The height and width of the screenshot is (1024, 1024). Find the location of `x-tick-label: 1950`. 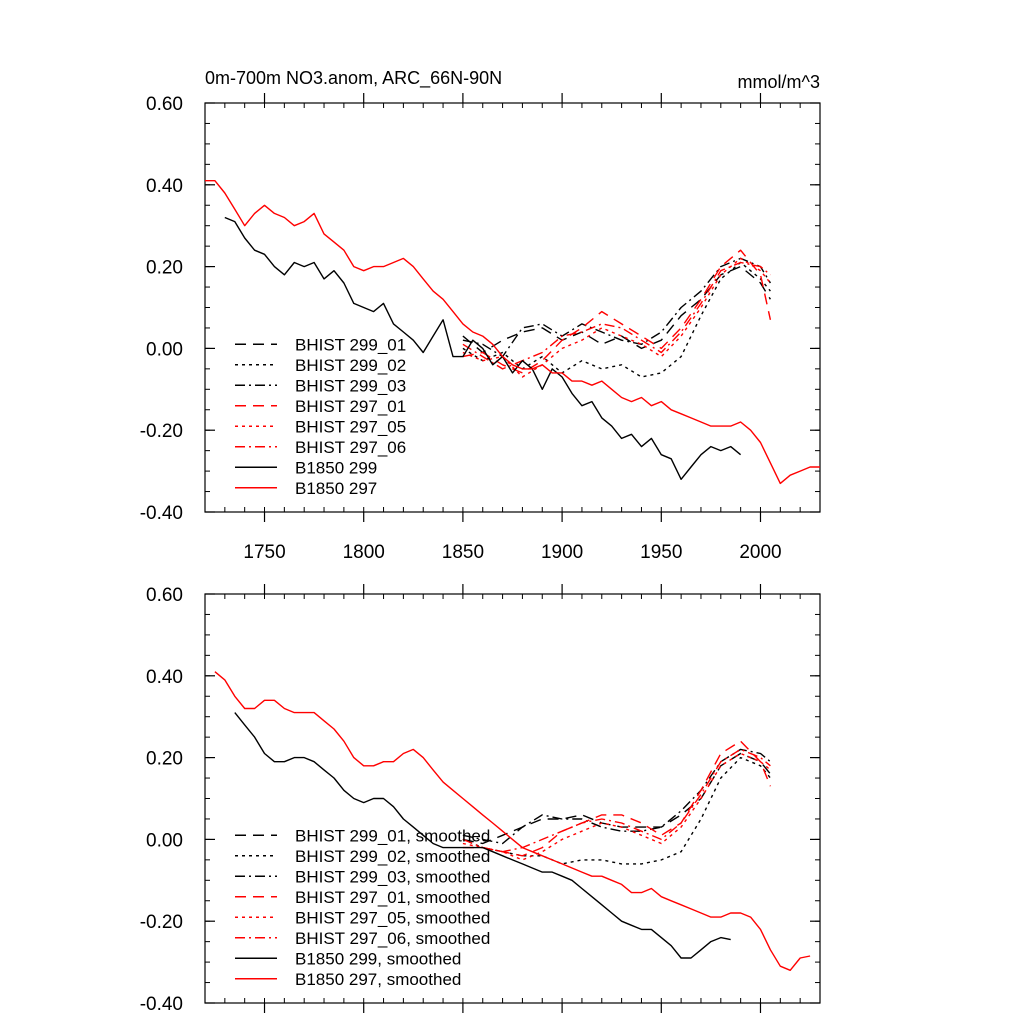

x-tick-label: 1950 is located at coordinates (661, 552).